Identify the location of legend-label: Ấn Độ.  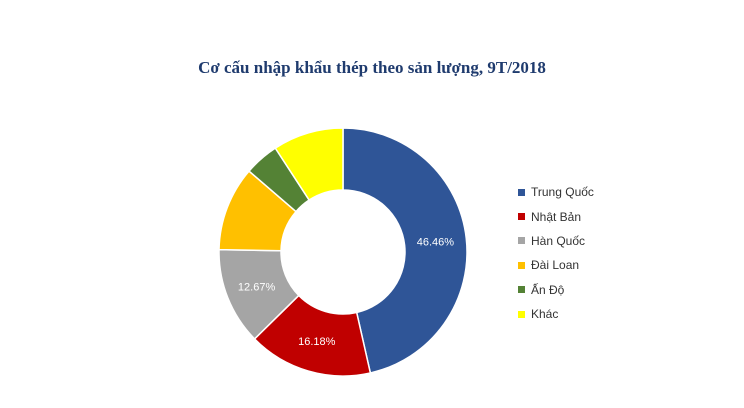
(548, 289).